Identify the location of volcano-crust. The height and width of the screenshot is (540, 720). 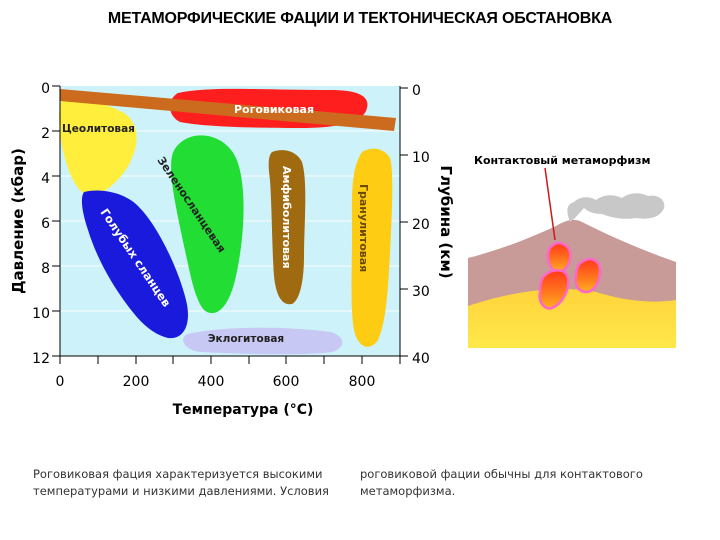
(572, 262).